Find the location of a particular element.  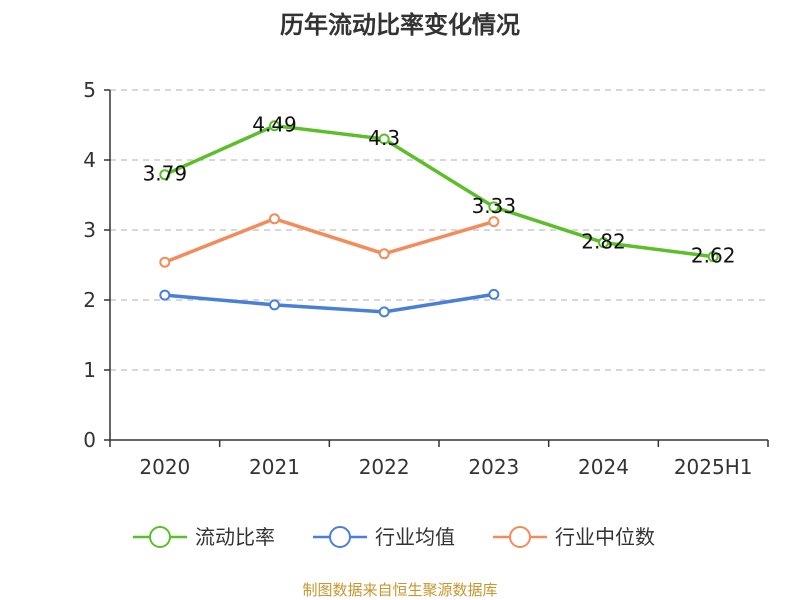

legend-item: 流动比率 is located at coordinates (204, 537).